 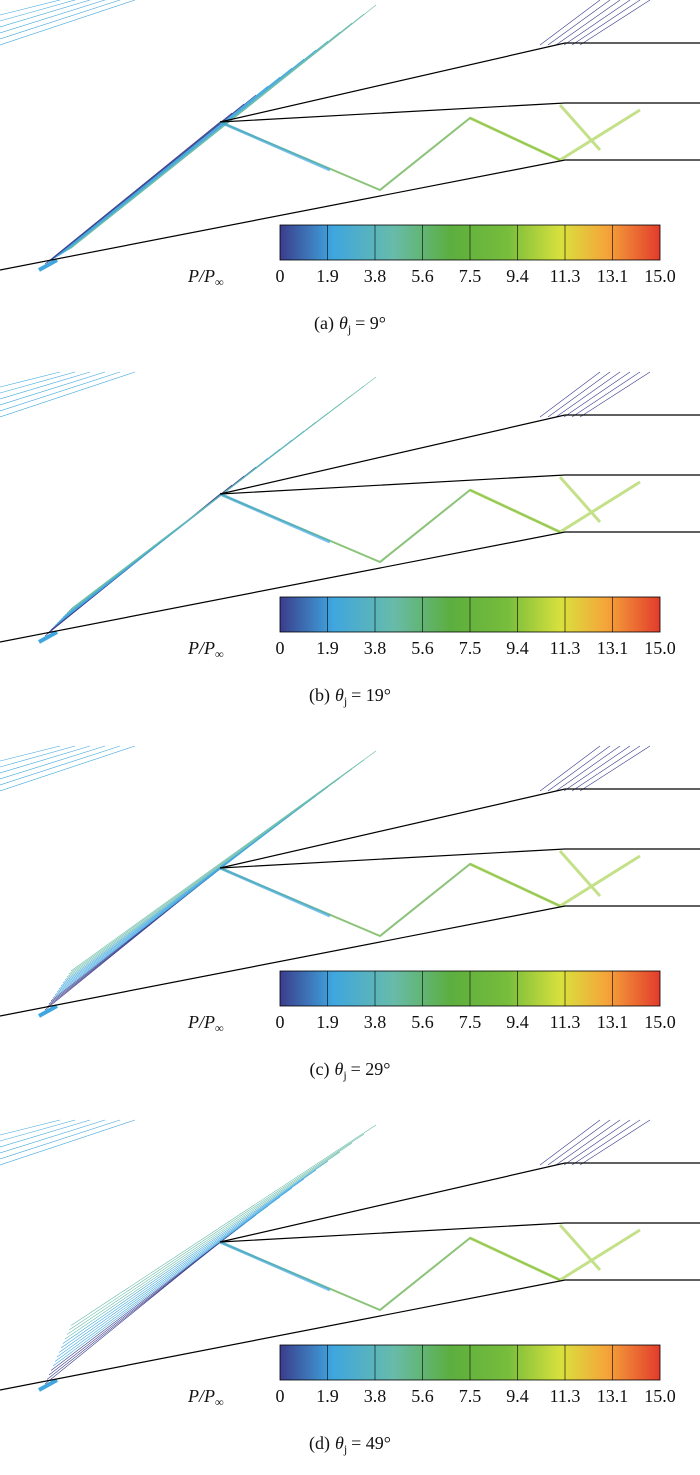 What do you see at coordinates (350, 696) in the screenshot?
I see `caption: (b) θj = 19°` at bounding box center [350, 696].